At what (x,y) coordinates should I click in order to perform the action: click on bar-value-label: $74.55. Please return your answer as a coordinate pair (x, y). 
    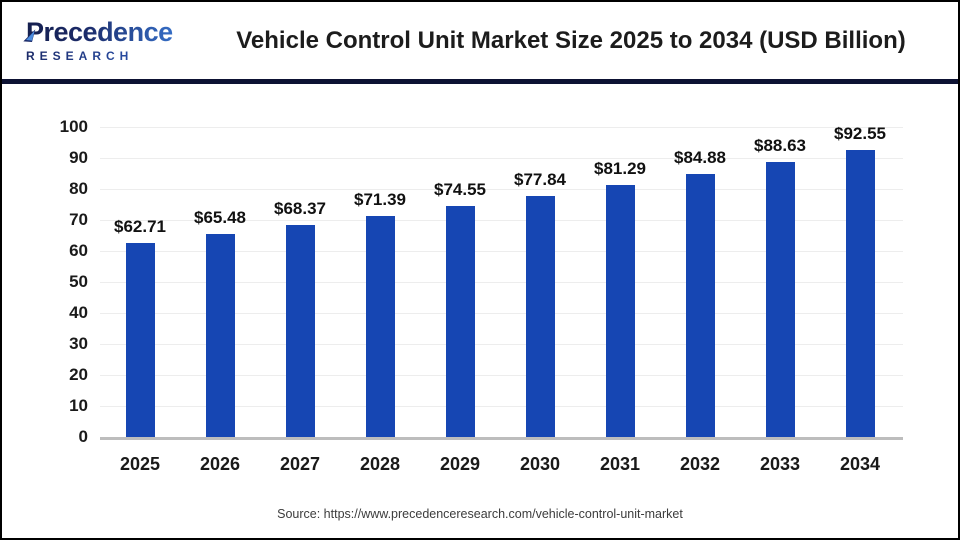
    Looking at the image, I should click on (460, 189).